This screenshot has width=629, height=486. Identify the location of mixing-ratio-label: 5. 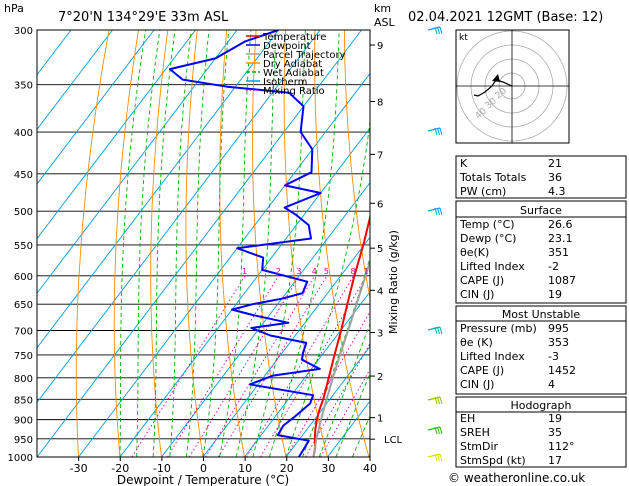
(326, 271).